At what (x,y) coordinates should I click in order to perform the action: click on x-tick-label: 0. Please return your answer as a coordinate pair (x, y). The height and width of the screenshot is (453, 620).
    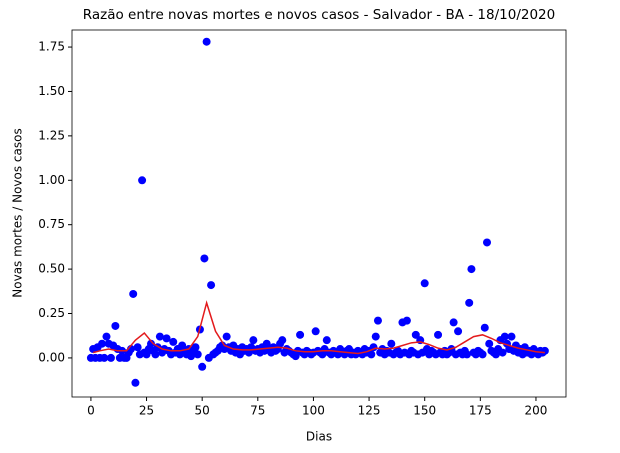
    Looking at the image, I should click on (91, 411).